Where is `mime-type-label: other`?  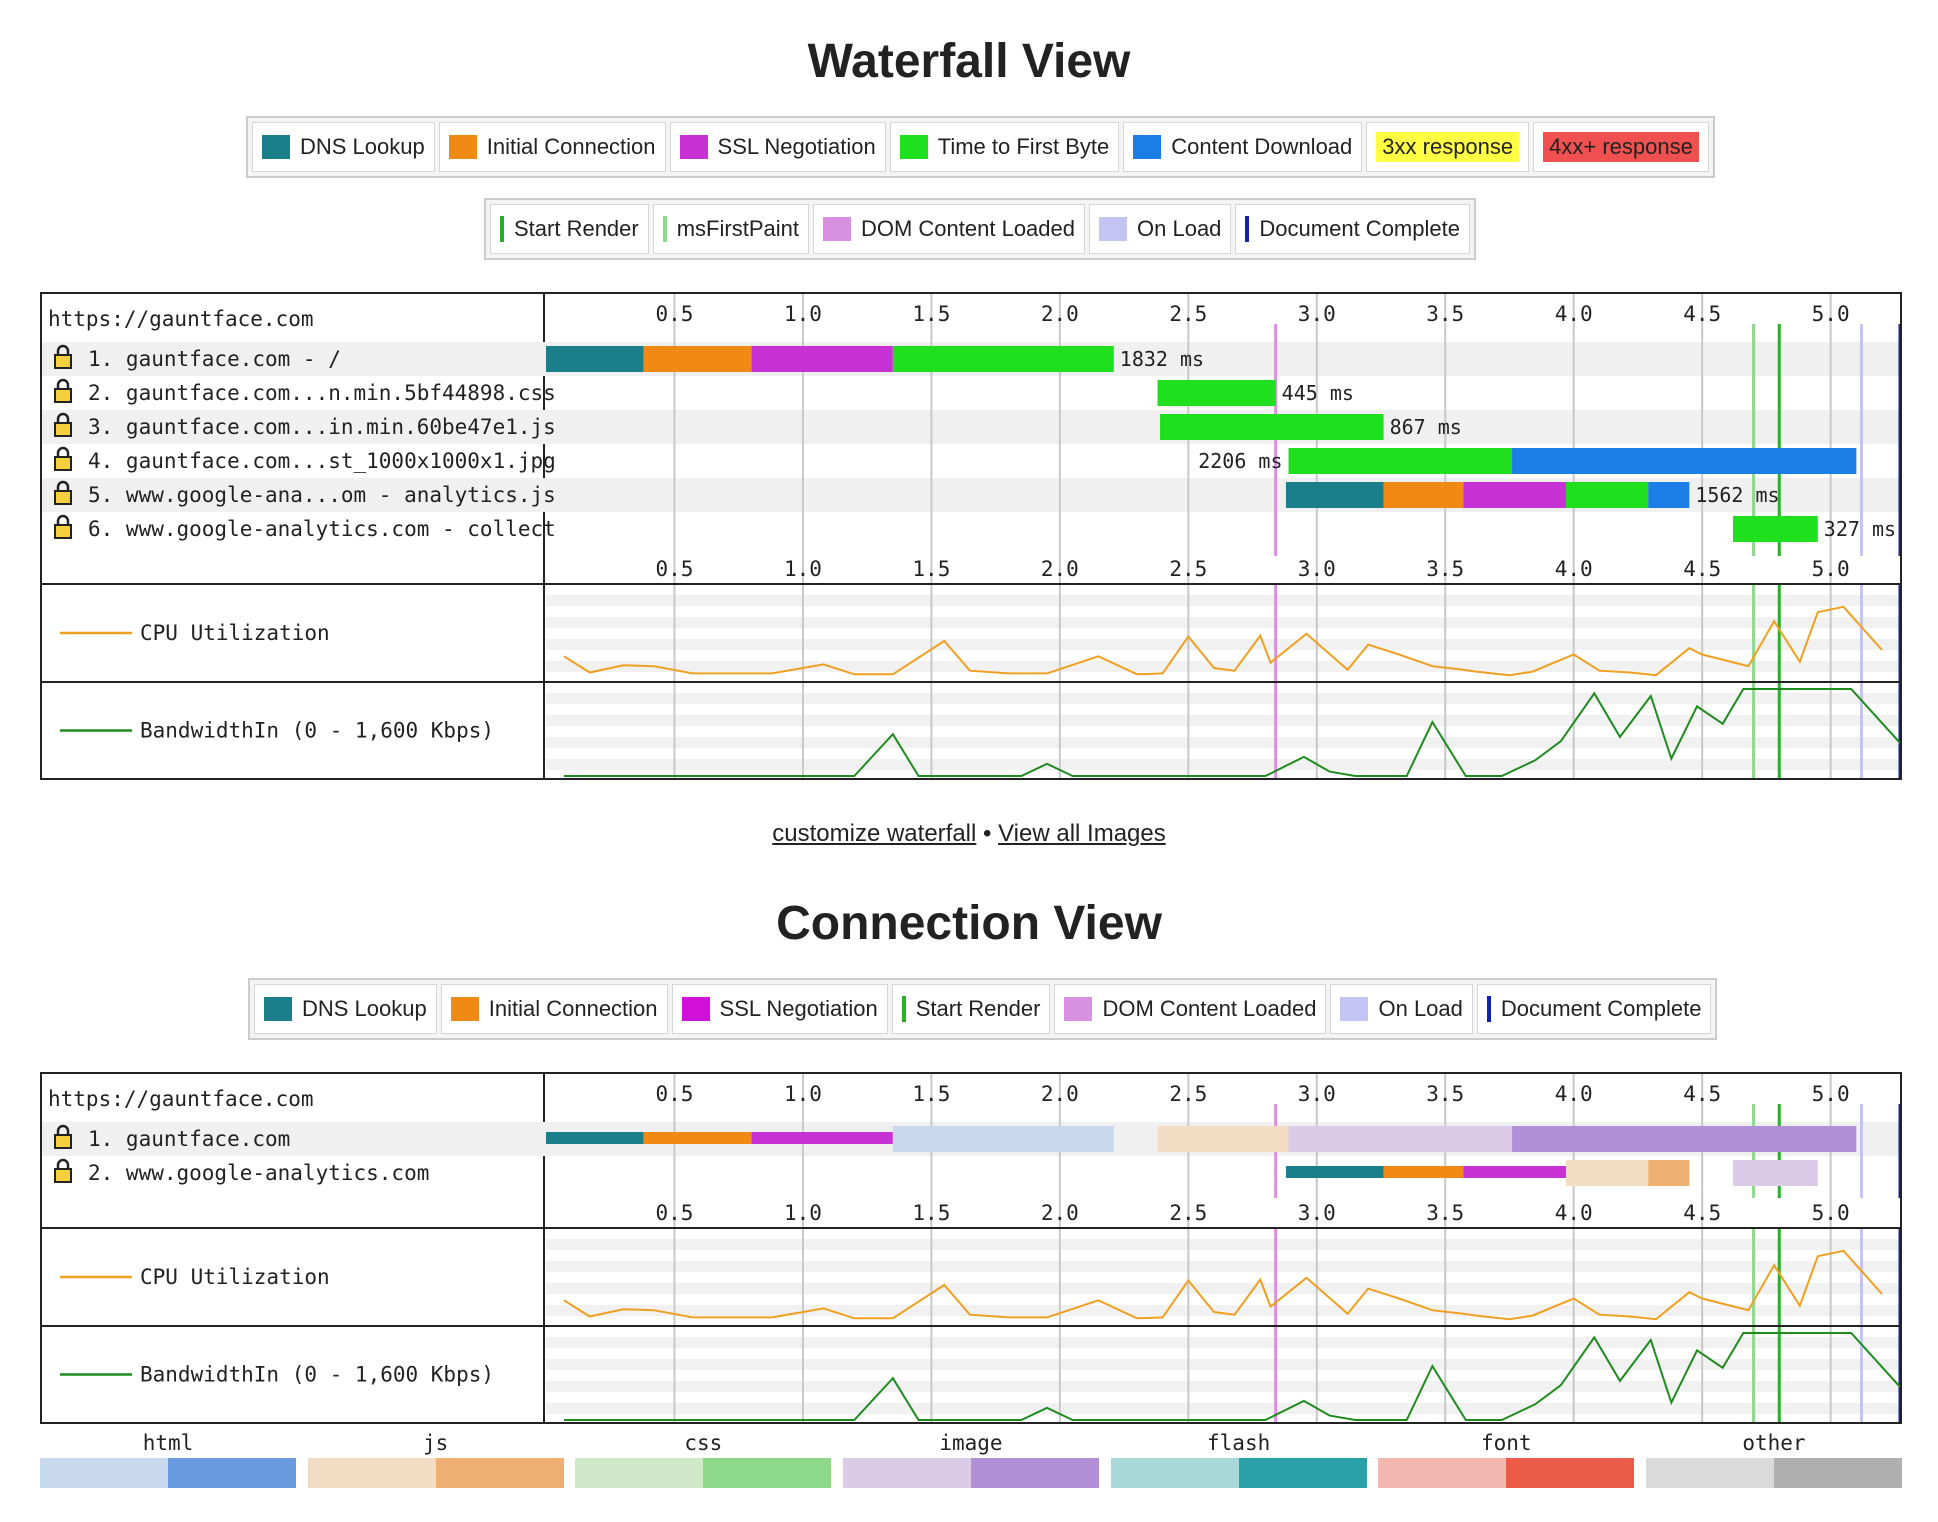 mime-type-label: other is located at coordinates (1774, 1443).